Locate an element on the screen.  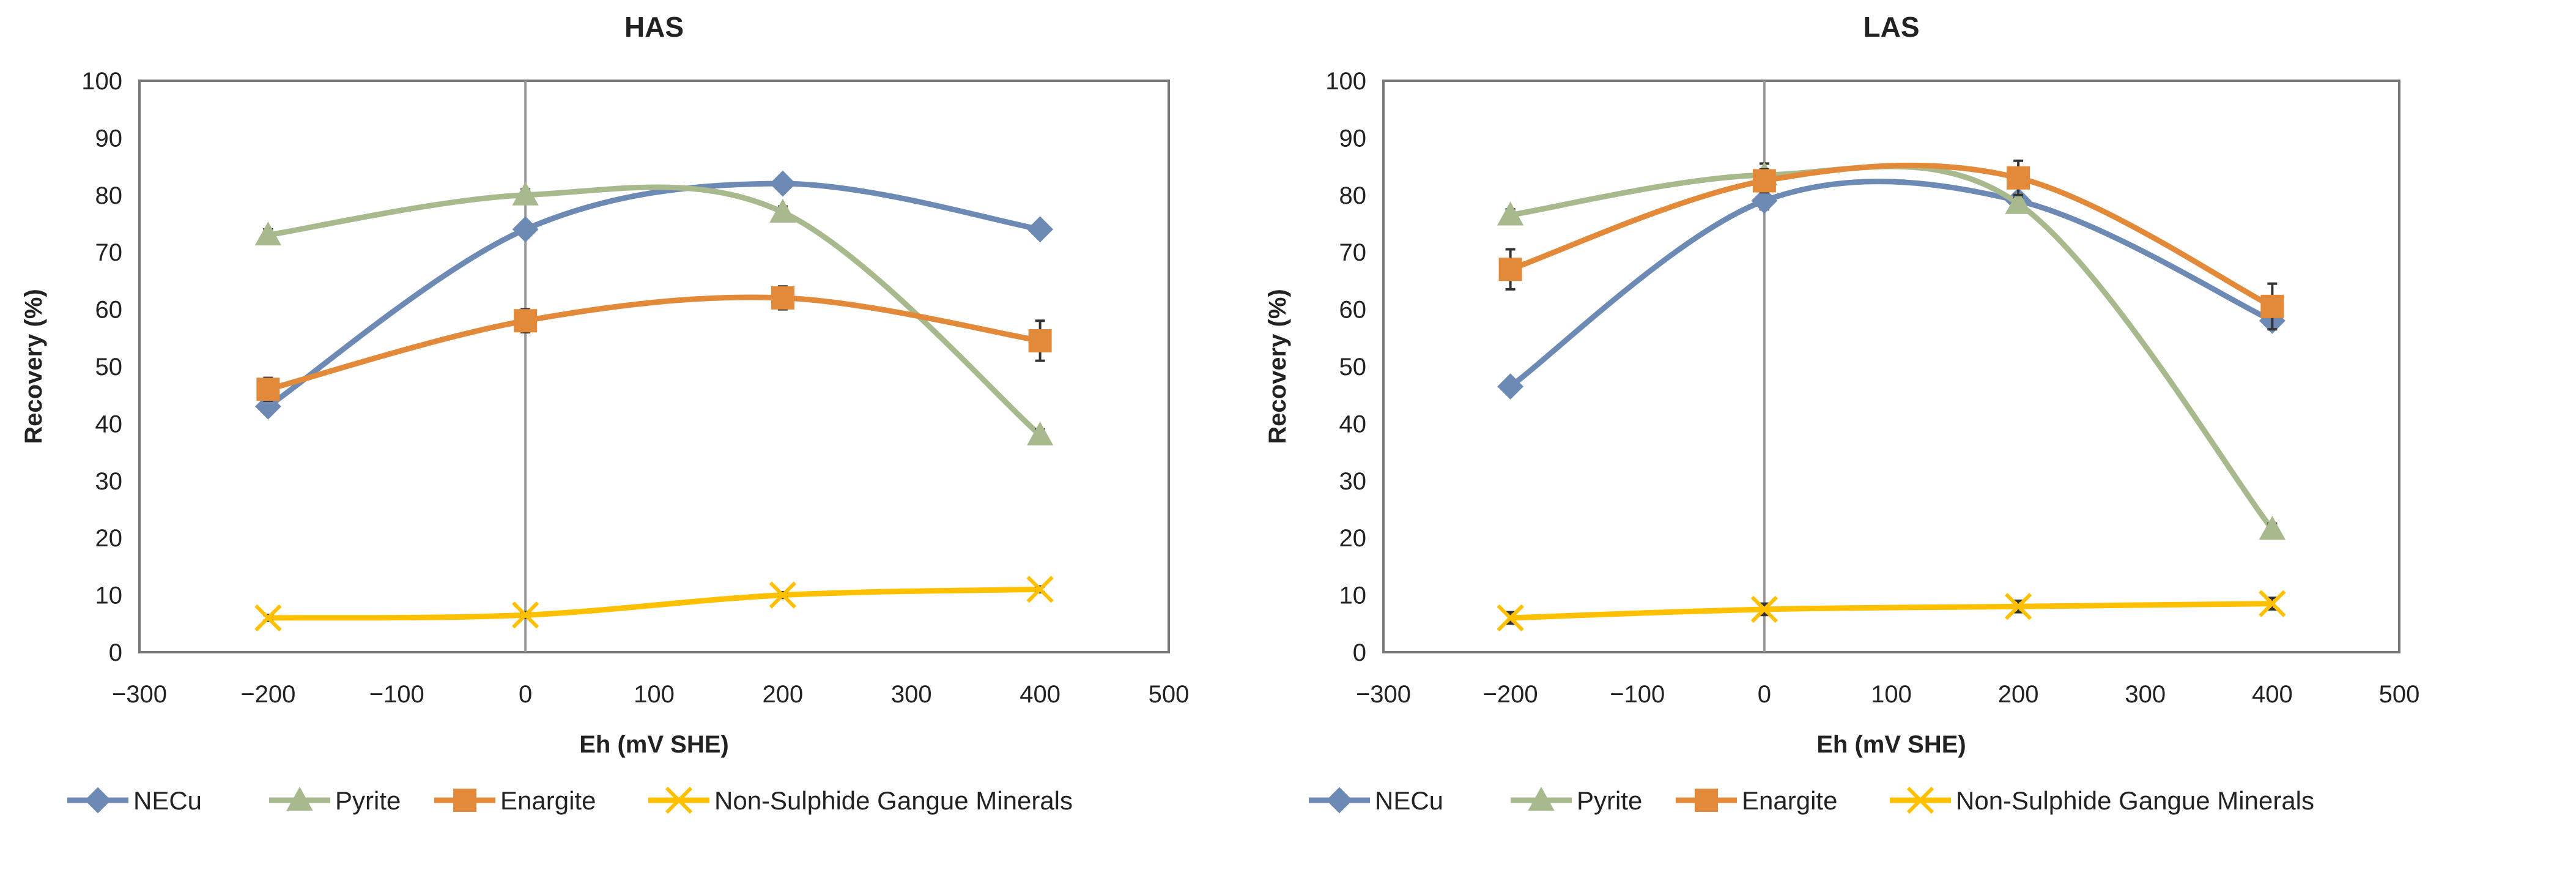
legend-item: Enargite is located at coordinates (515, 800).